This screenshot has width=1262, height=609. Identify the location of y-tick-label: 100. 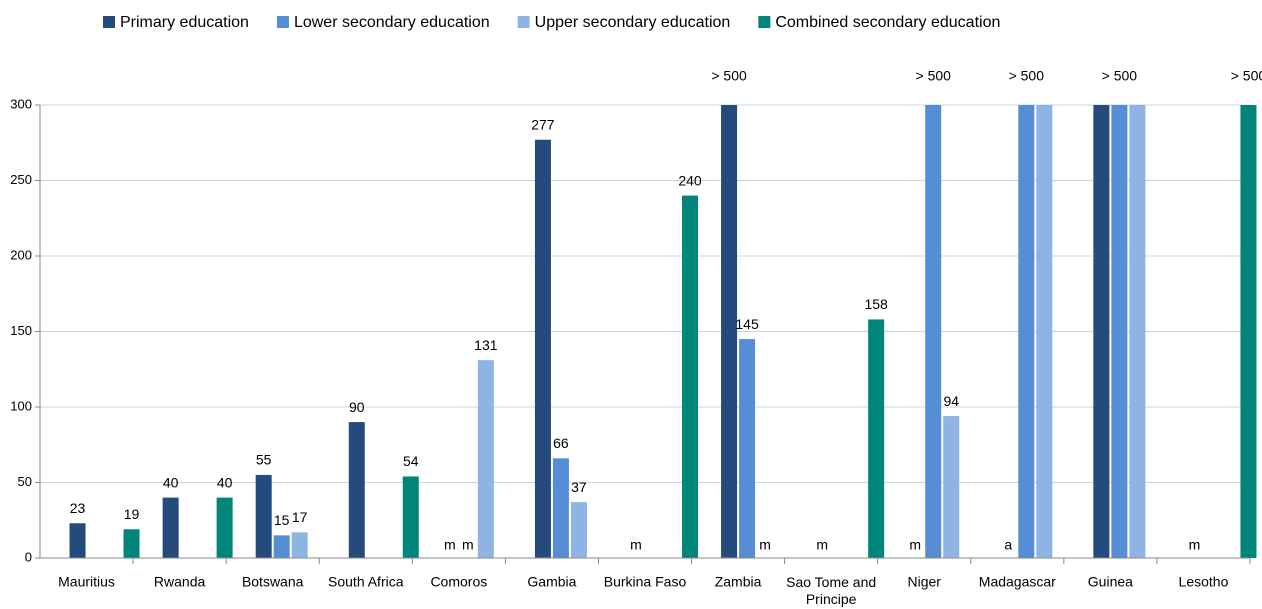
(21, 405).